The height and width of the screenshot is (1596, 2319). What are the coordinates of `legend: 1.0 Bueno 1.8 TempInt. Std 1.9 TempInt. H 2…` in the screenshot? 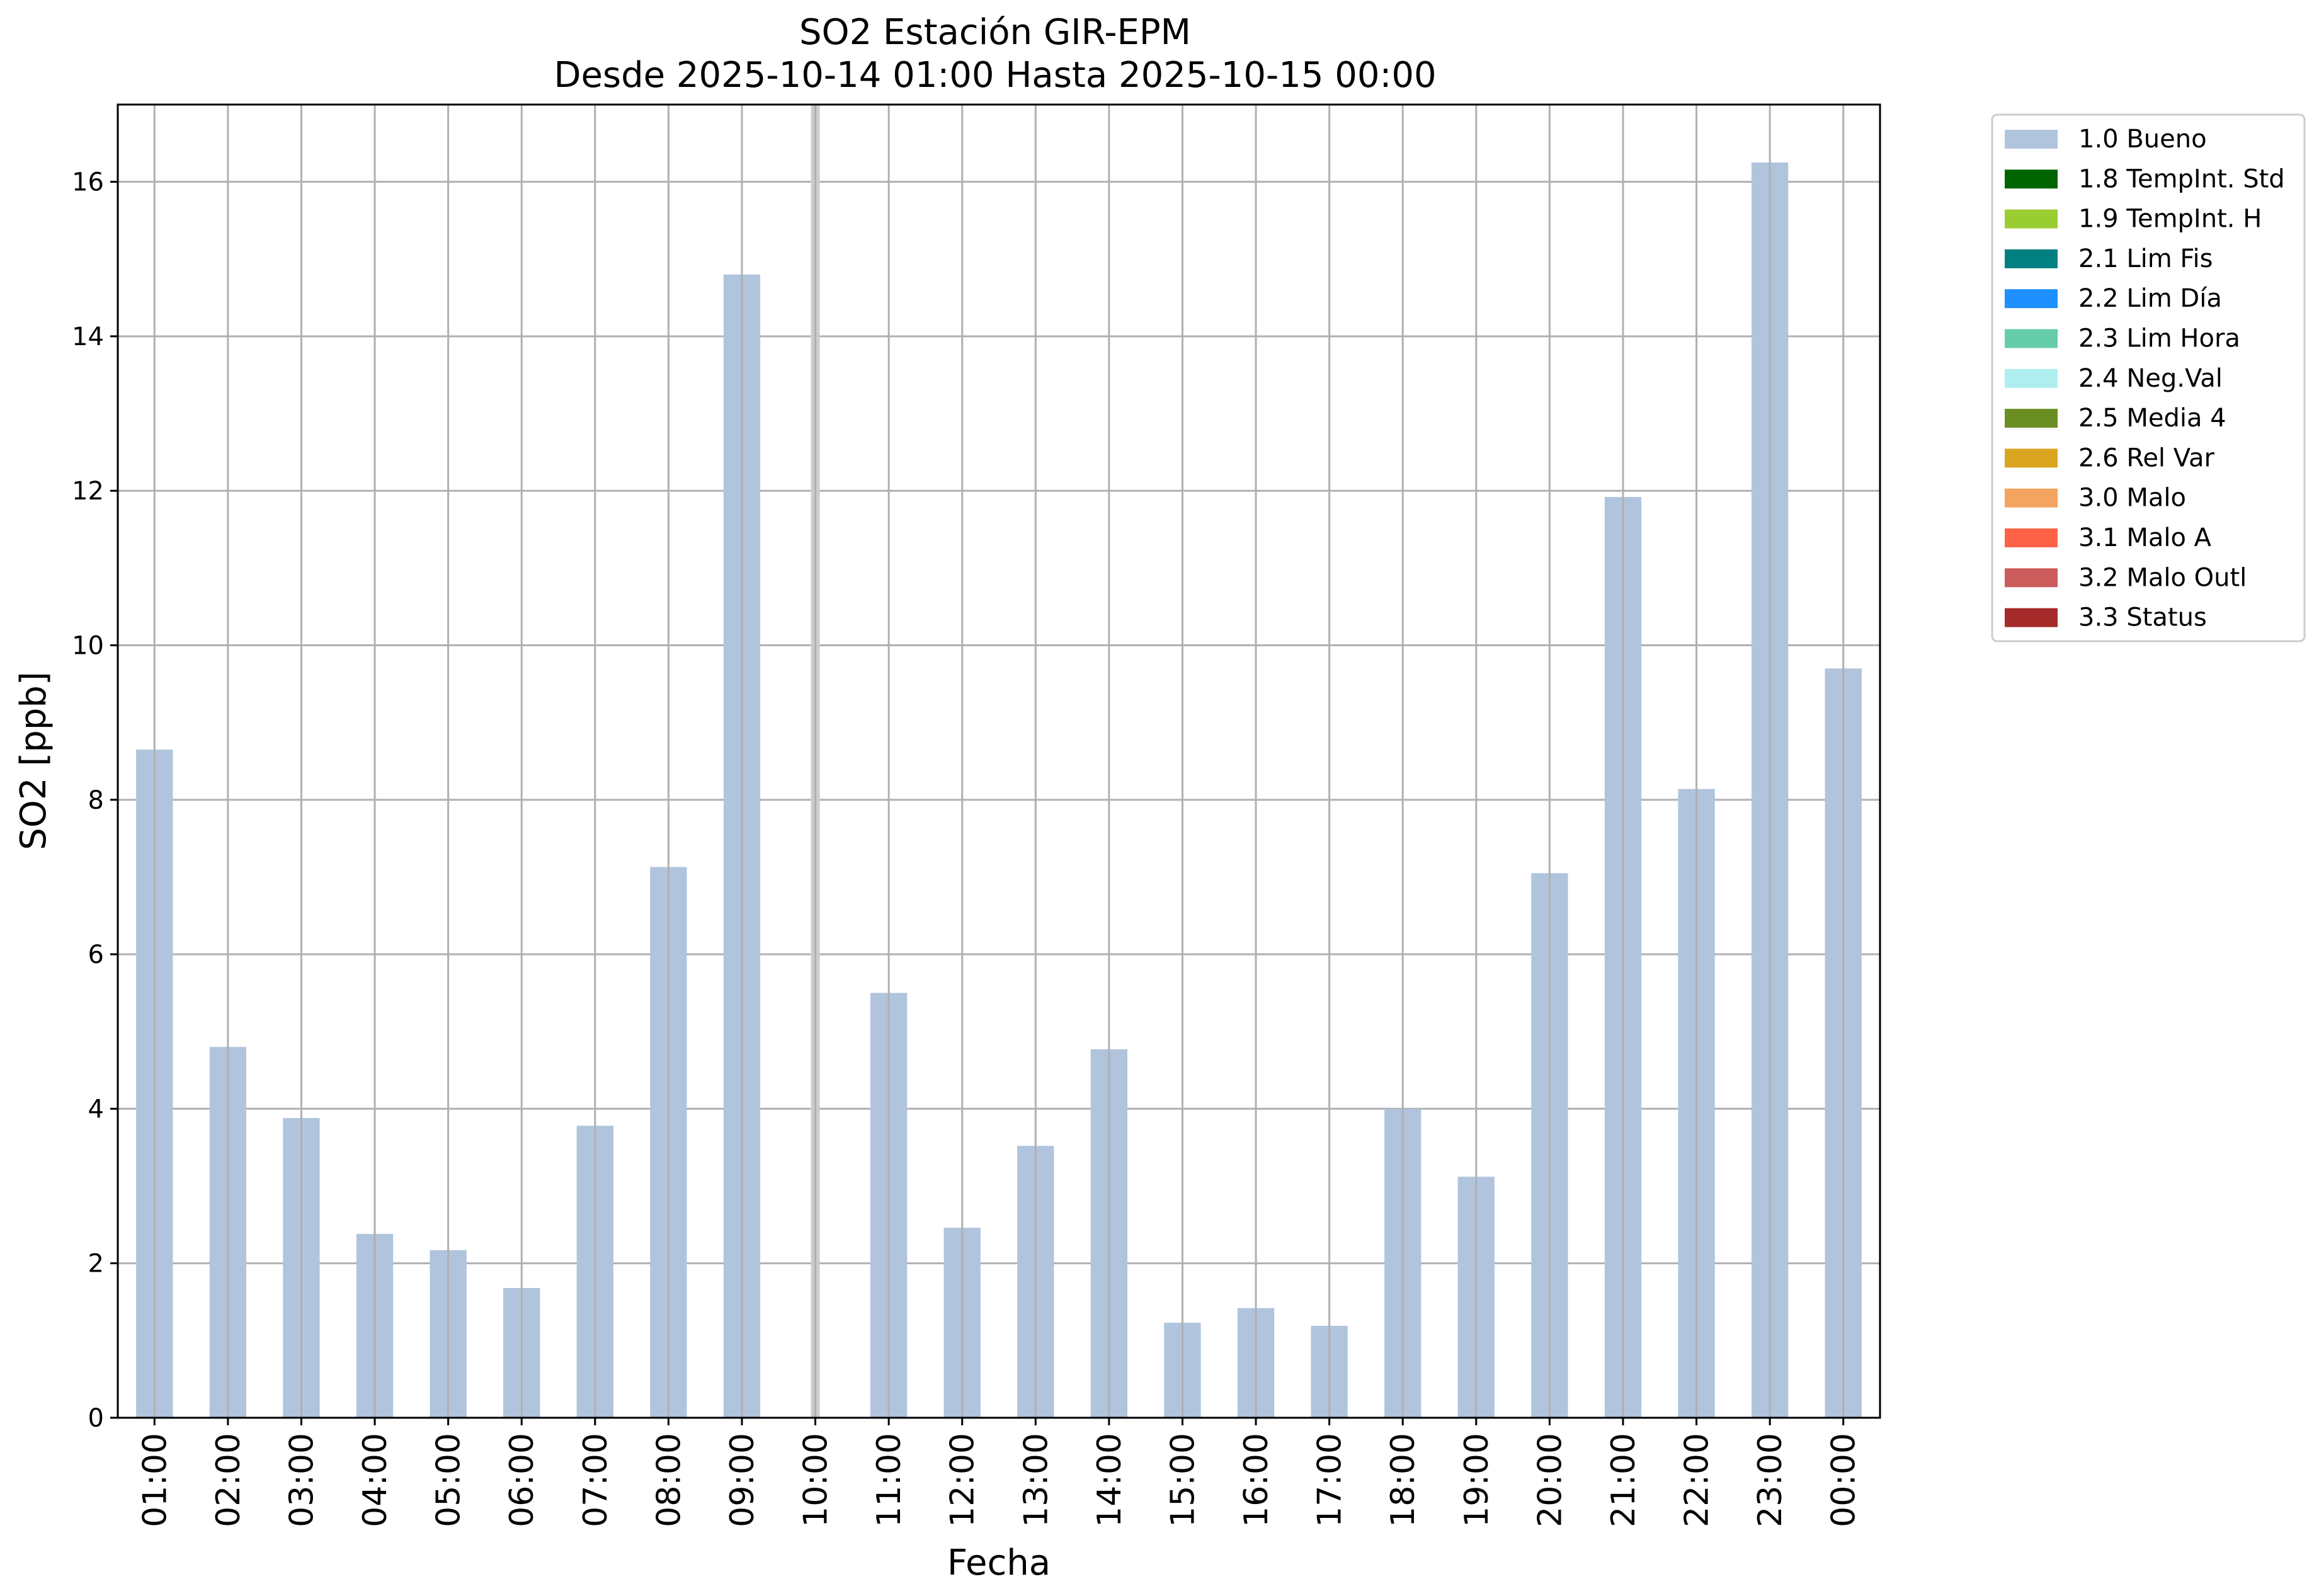 It's located at (2148, 377).